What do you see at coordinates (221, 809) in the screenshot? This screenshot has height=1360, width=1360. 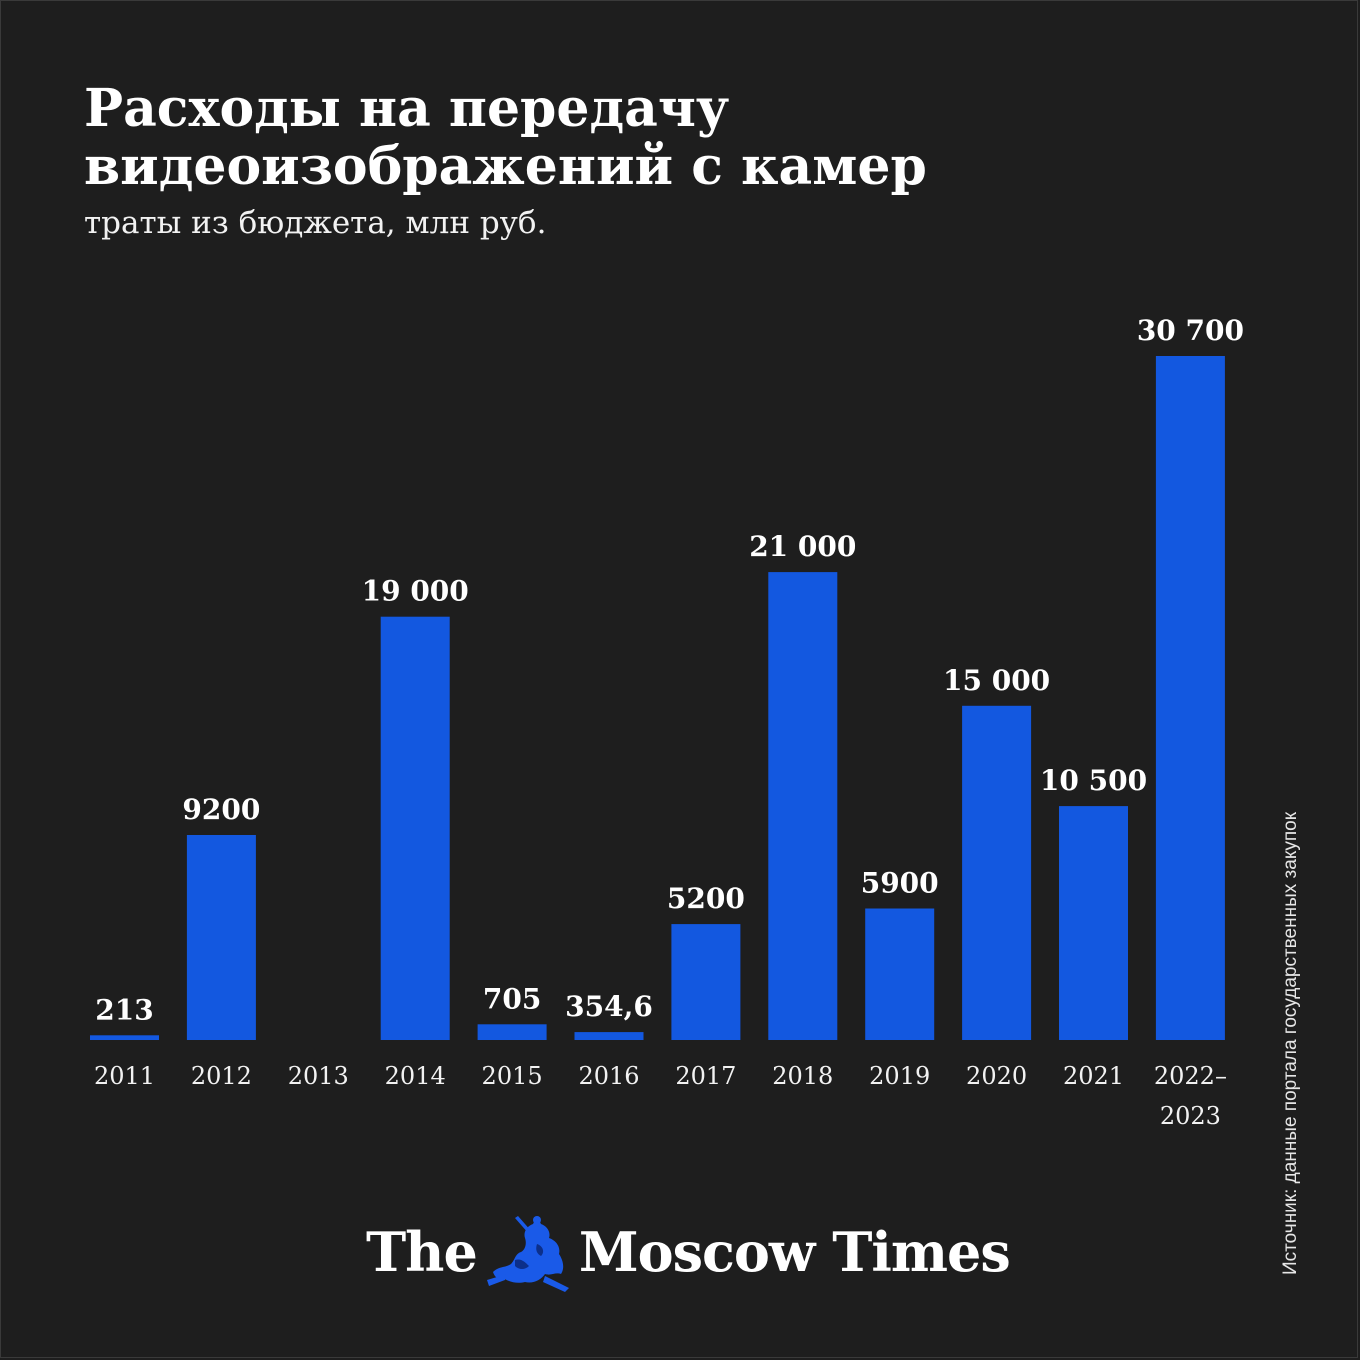 I see `bar-value-label-1: 9200` at bounding box center [221, 809].